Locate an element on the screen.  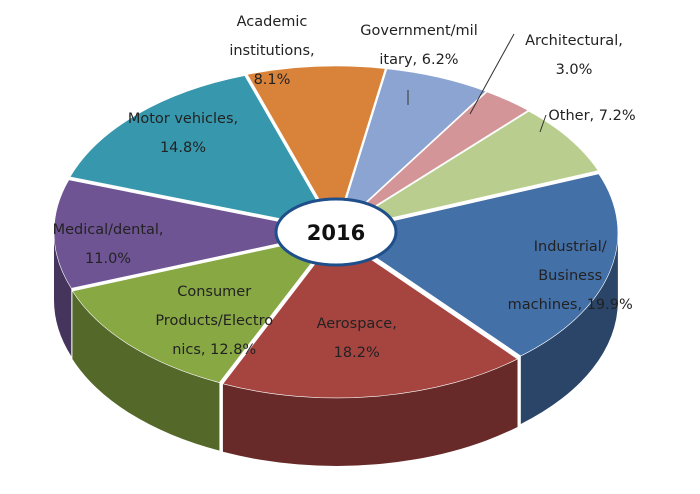
slice-label-line: machines, 19.9% is located at coordinates (570, 305).